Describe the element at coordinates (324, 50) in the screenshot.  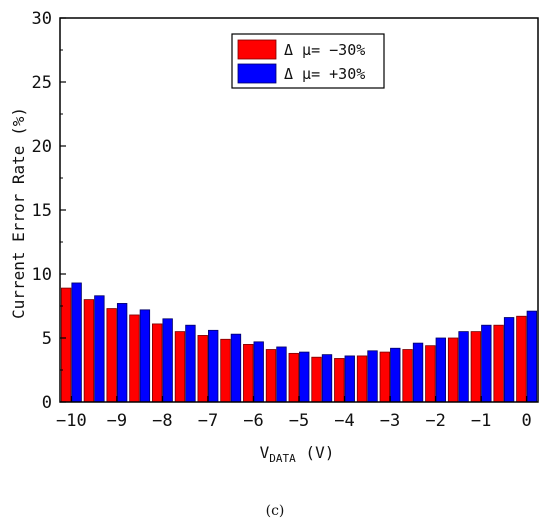
I see `legend-label-1: Δ μ= −30%` at that location.